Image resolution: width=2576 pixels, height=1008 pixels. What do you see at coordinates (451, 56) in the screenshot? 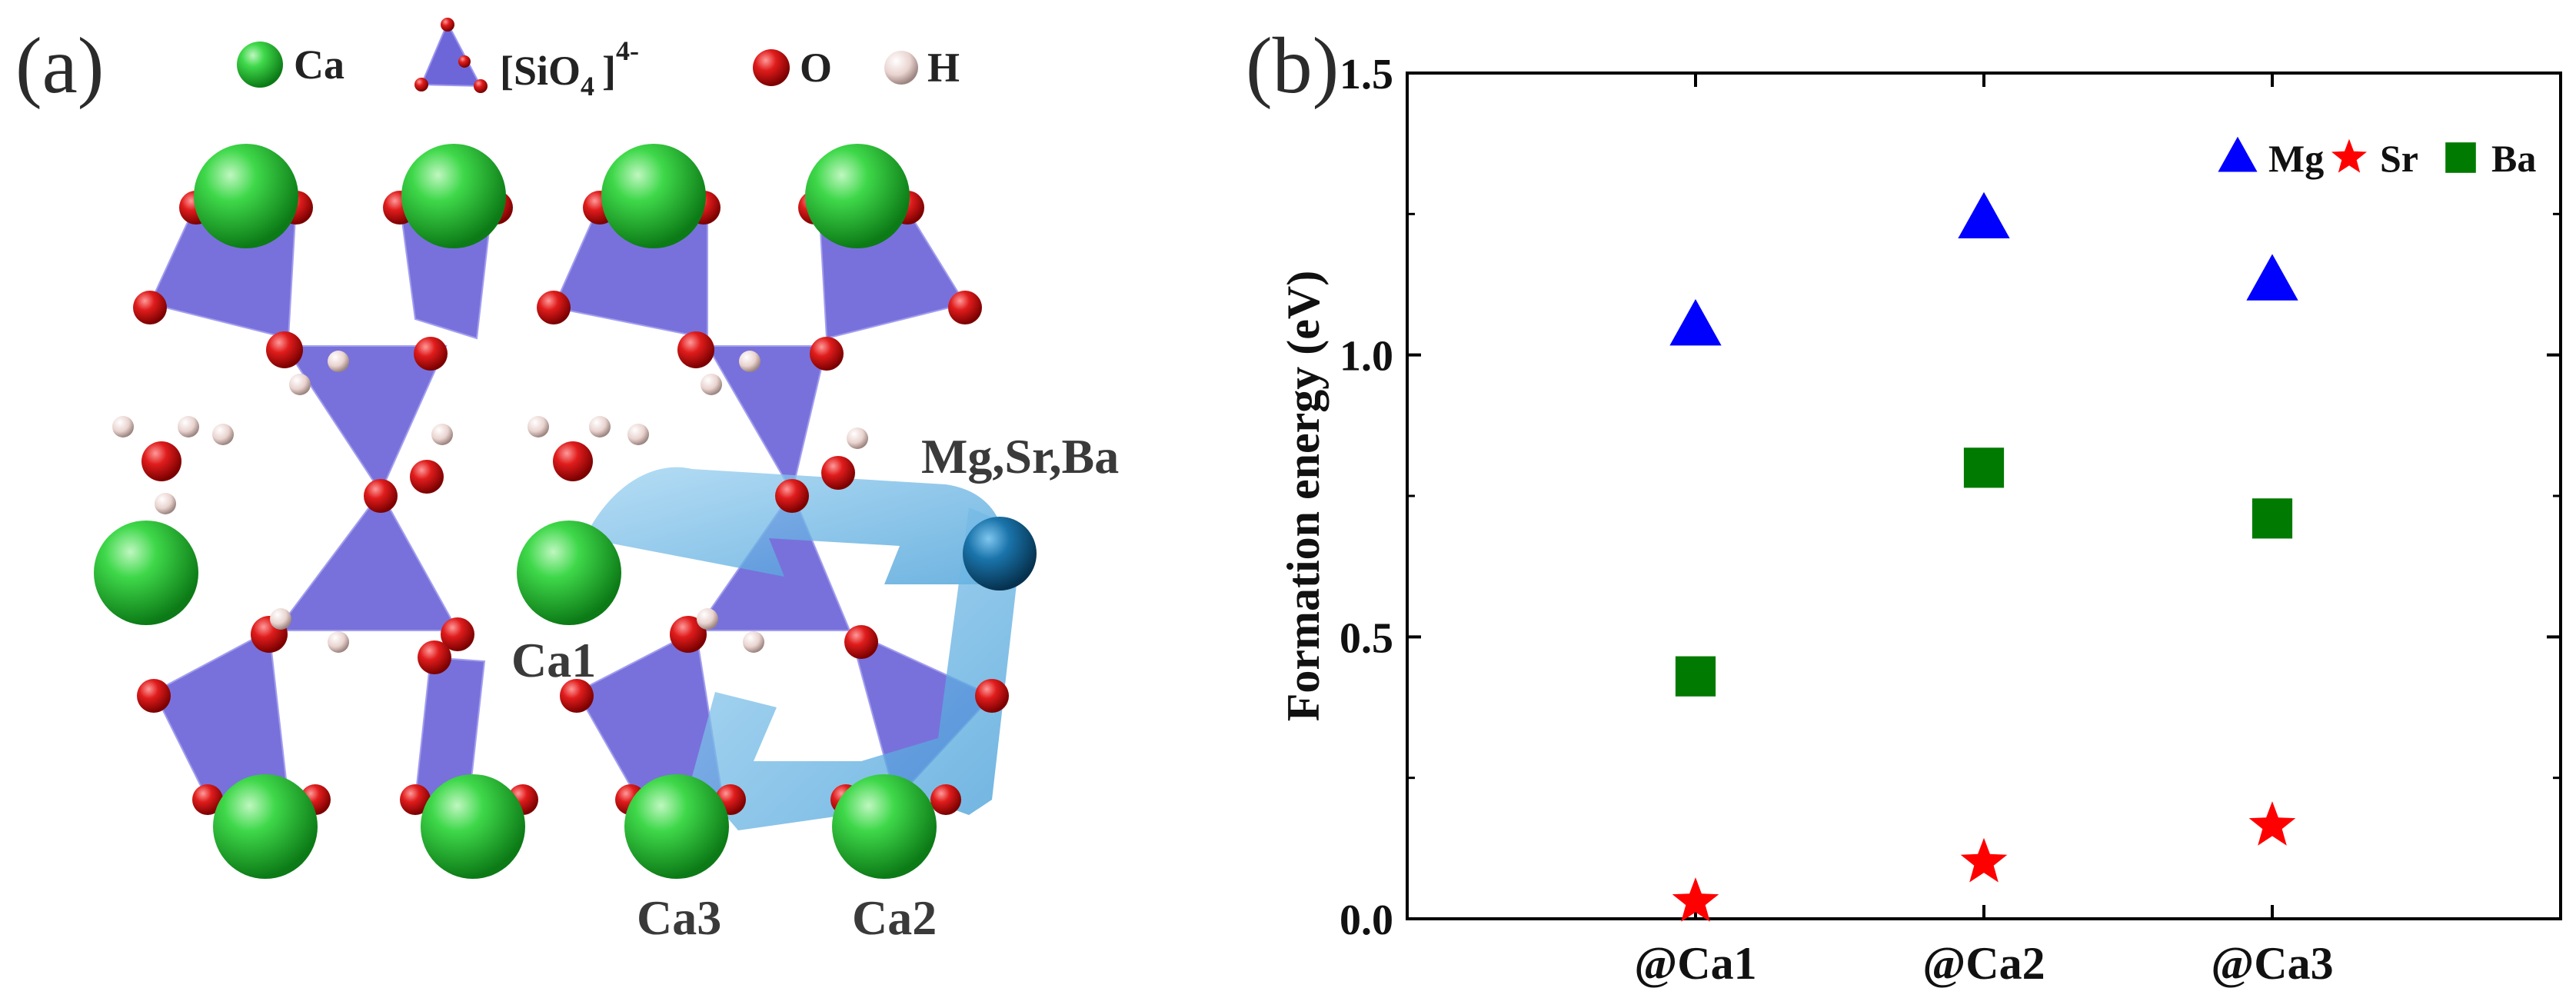
I see `sio4-legend-icon` at bounding box center [451, 56].